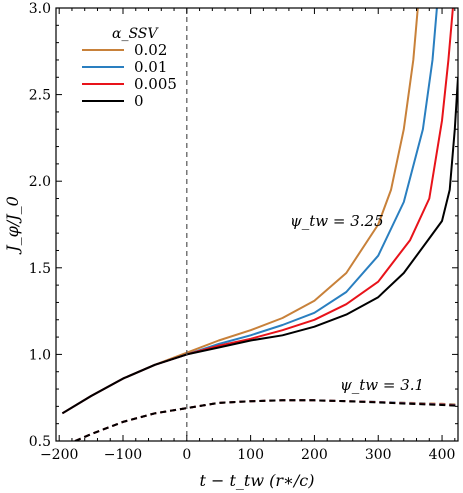 The width and height of the screenshot is (463, 493). I want to click on legend-label-002: 0.02, so click(150, 50).